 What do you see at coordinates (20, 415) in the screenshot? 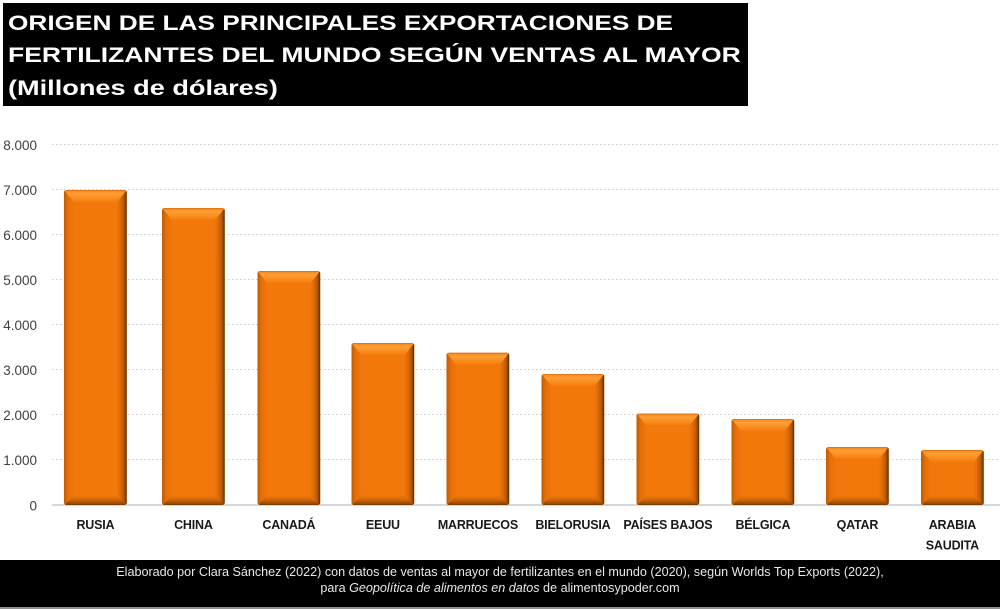
I see `svg-text: 2.000` at bounding box center [20, 415].